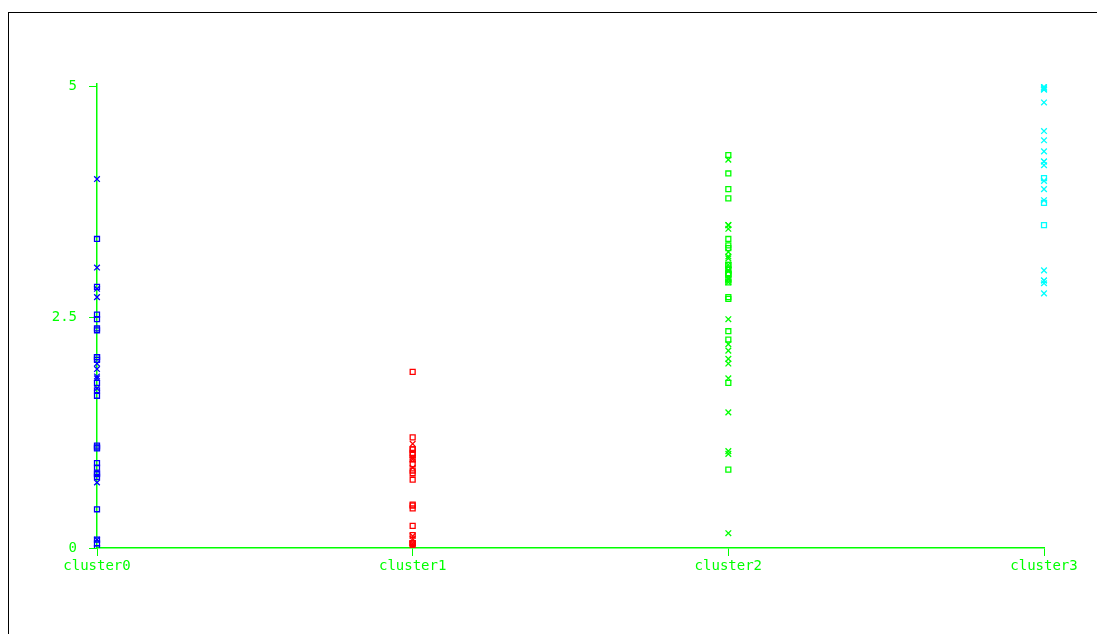 The height and width of the screenshot is (634, 1097). What do you see at coordinates (72, 546) in the screenshot?
I see `y-tick-label: 0` at bounding box center [72, 546].